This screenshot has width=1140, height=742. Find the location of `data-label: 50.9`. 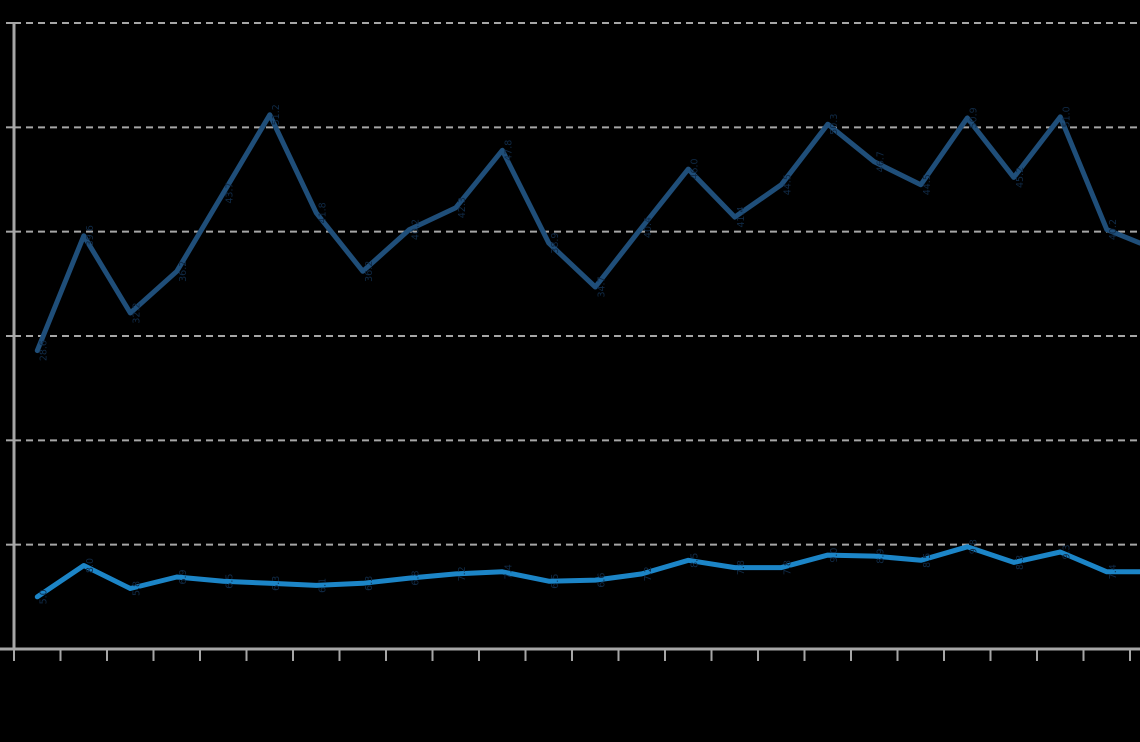

data-label: 50.9 is located at coordinates (973, 117).